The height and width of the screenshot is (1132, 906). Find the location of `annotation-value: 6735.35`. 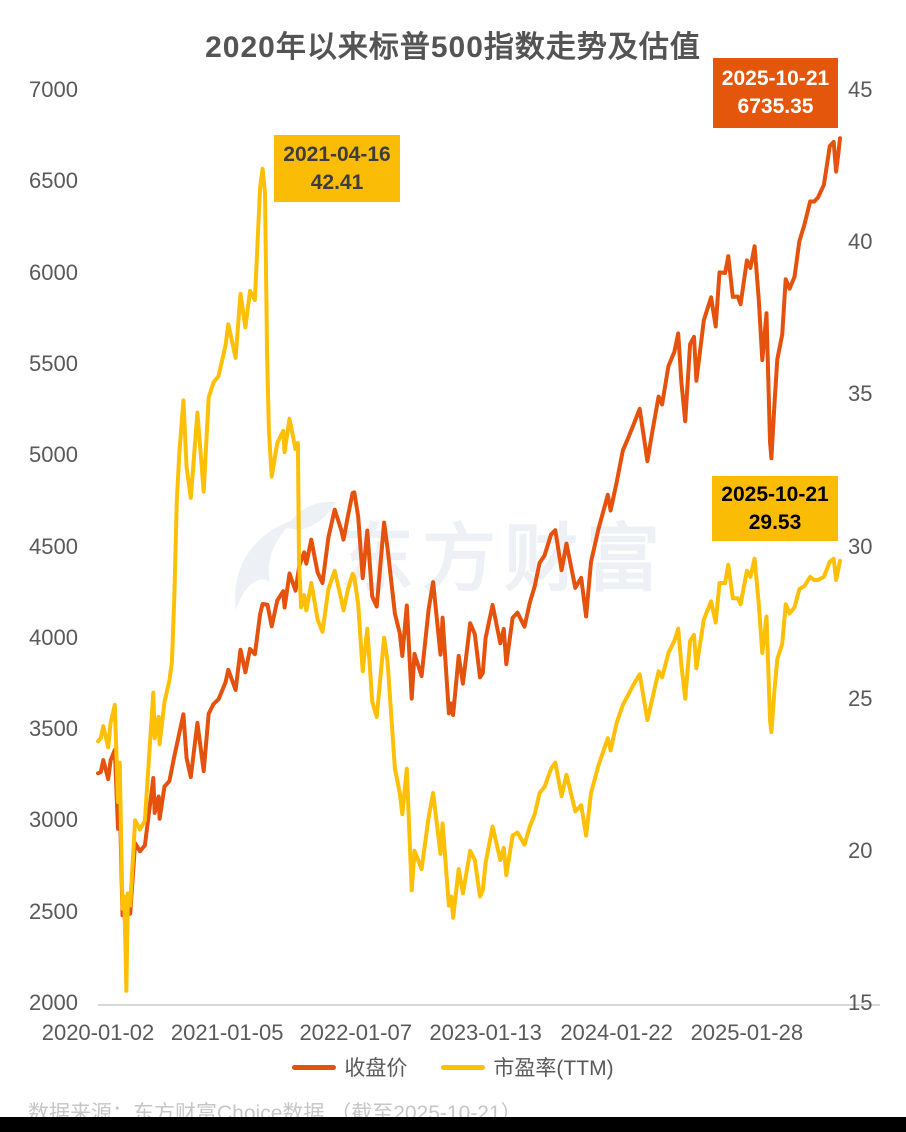

annotation-value: 6735.35 is located at coordinates (775, 106).